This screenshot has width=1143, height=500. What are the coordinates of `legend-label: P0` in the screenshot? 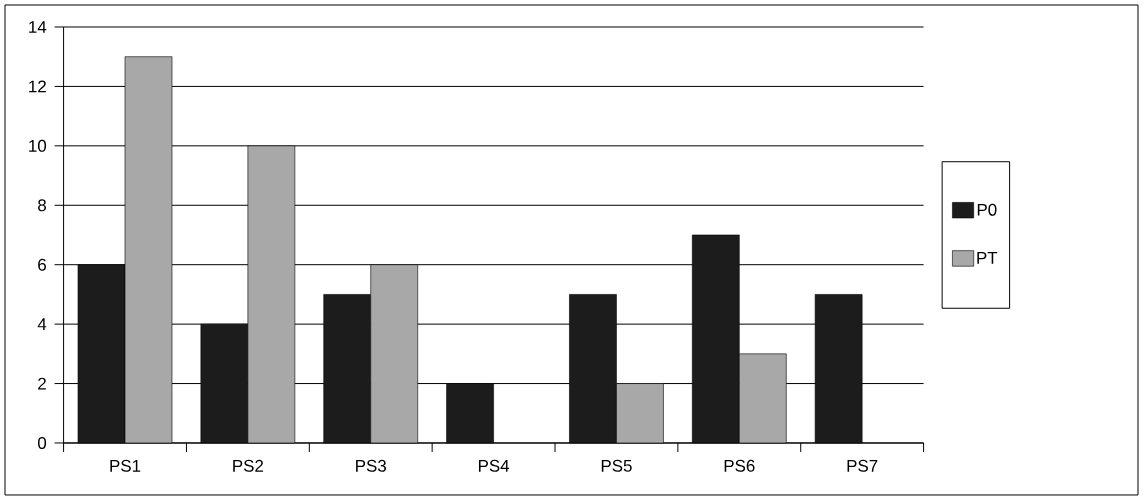 It's located at (987, 209).